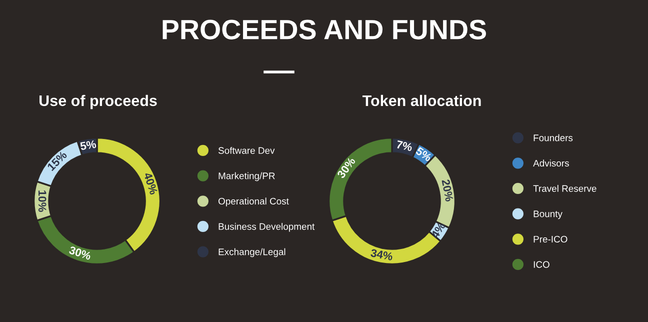 This screenshot has width=648, height=322. I want to click on legend-label: Founders, so click(553, 138).